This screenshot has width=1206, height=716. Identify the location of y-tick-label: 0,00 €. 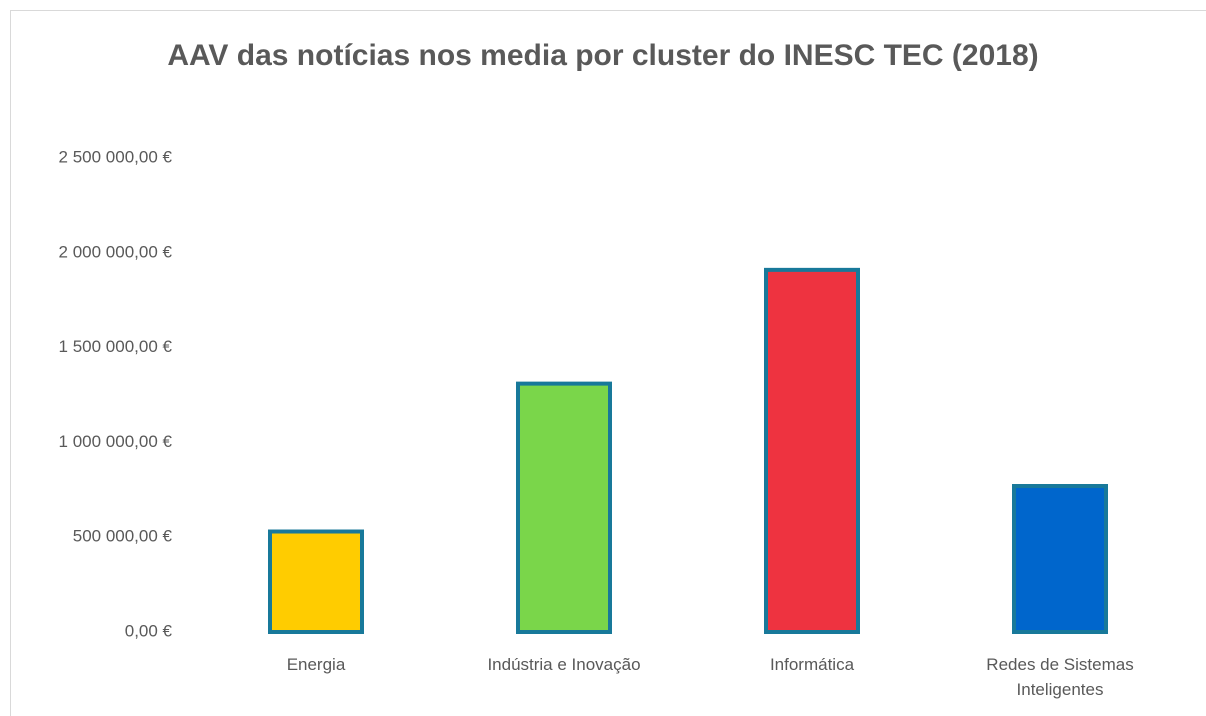
(149, 630).